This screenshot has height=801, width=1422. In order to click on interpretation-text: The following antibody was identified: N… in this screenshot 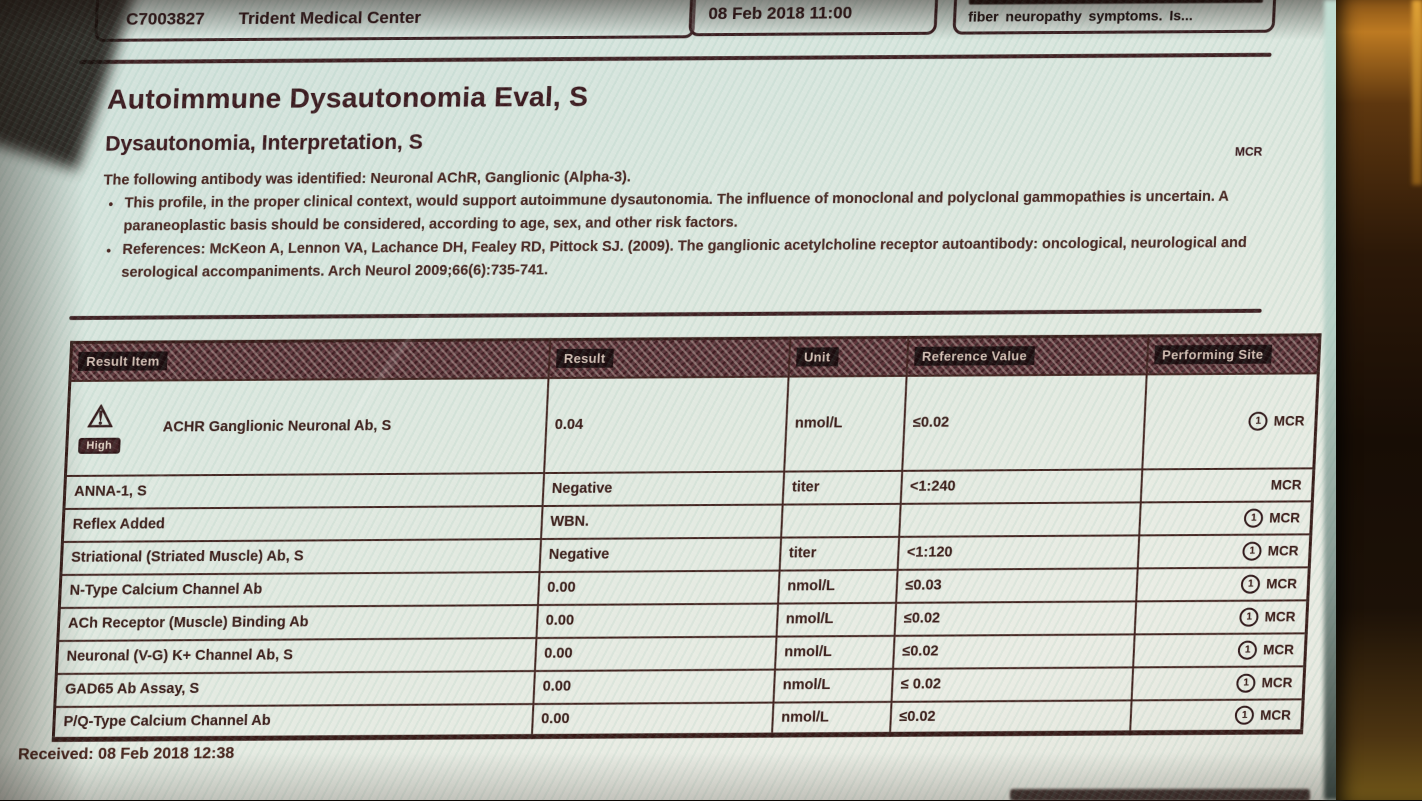, I will do `click(682, 224)`.